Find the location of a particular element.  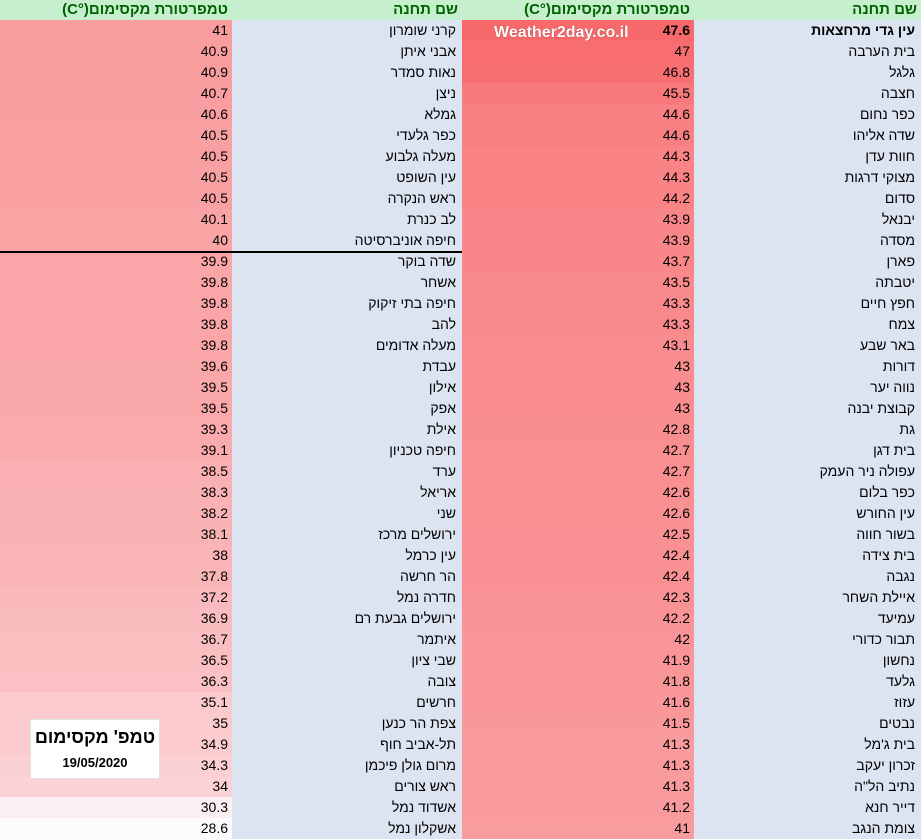

table-cell-temp: 41.9 is located at coordinates (578, 660).